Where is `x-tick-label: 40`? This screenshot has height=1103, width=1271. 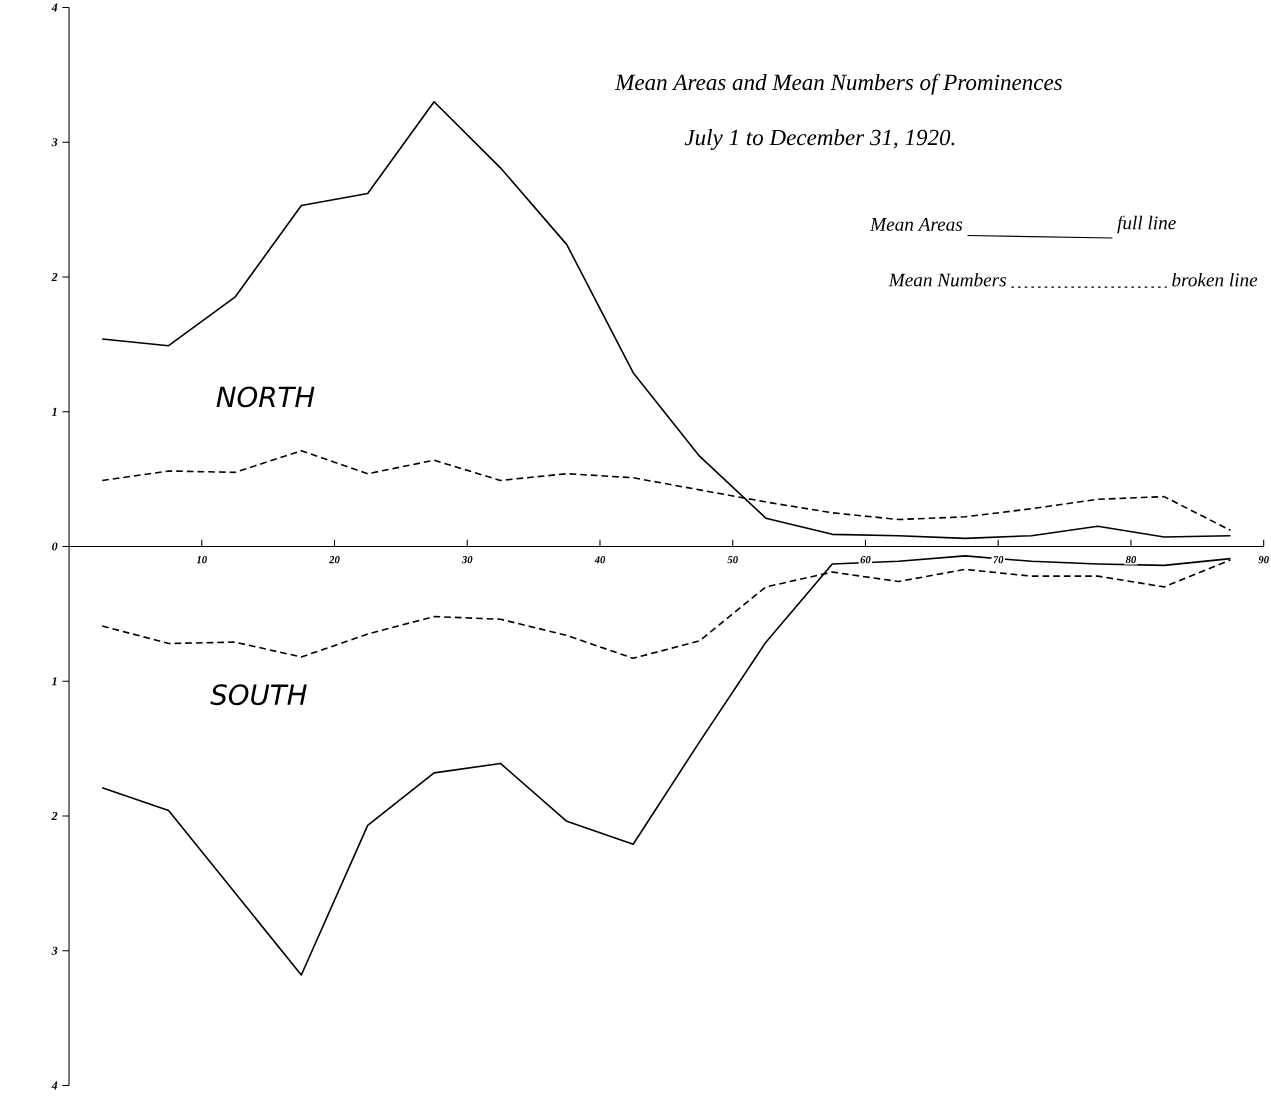
x-tick-label: 40 is located at coordinates (600, 560).